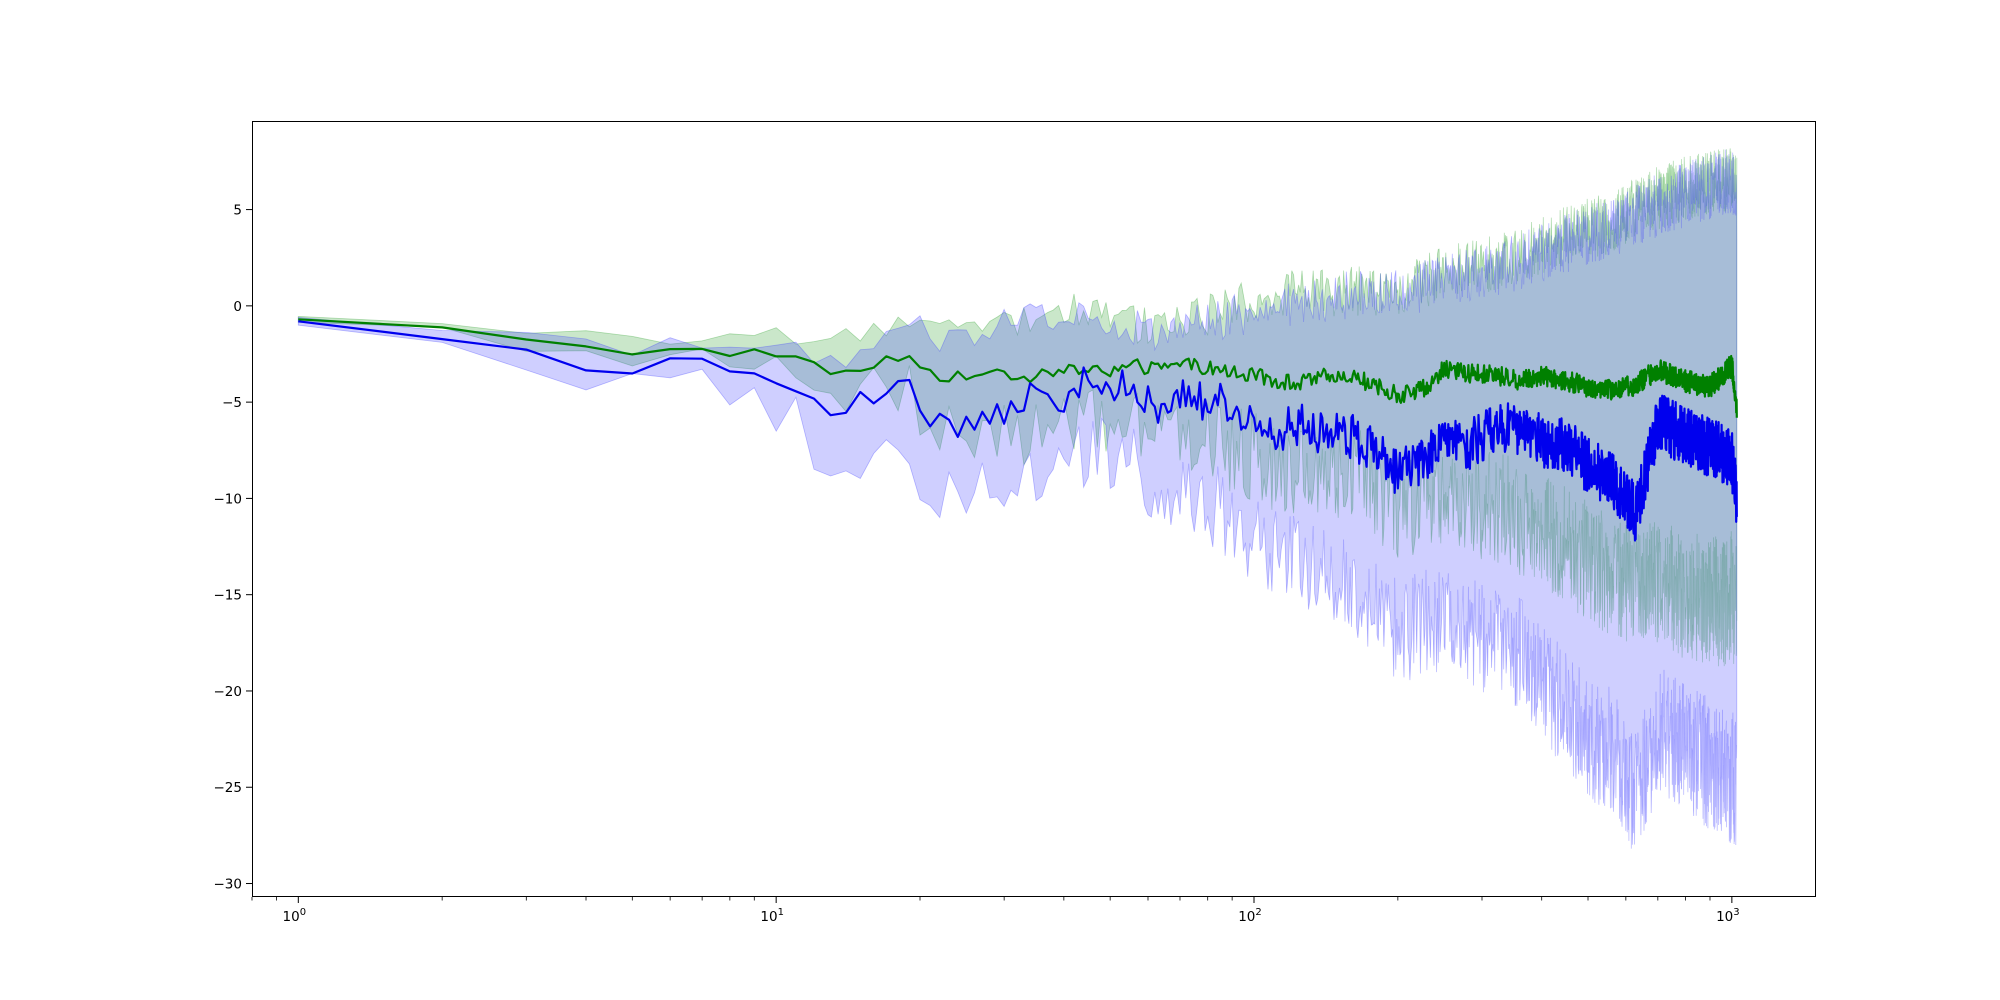 This screenshot has width=2000, height=1000. Describe the element at coordinates (772, 916) in the screenshot. I see `x-tick-label: 10¹` at that location.